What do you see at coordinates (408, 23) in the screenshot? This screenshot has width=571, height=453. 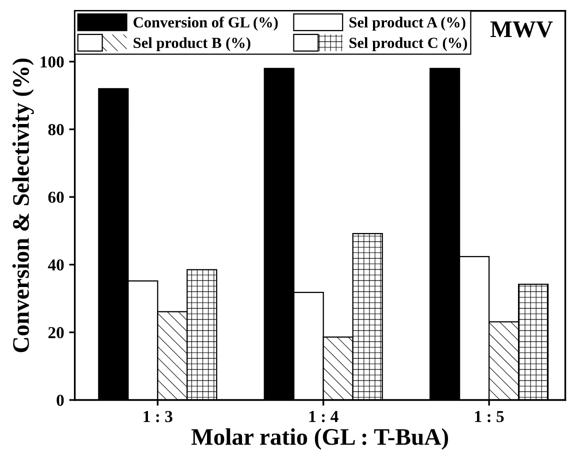 I see `legend-label: Sel product A (%)` at bounding box center [408, 23].